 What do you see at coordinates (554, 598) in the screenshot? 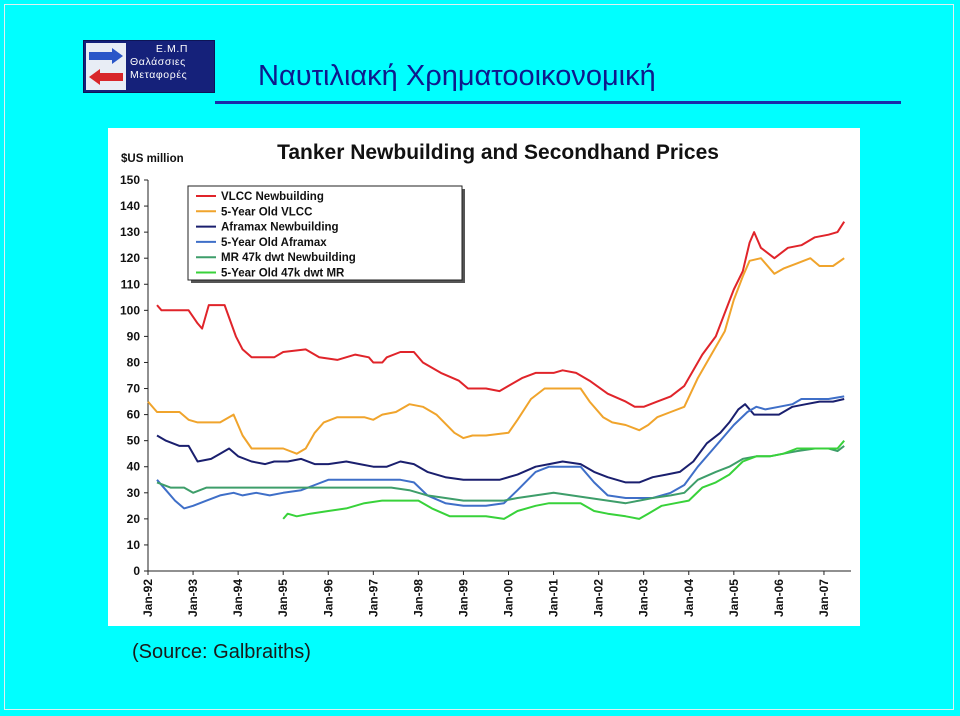
I see `x-tick-label: Jan-01` at bounding box center [554, 598].